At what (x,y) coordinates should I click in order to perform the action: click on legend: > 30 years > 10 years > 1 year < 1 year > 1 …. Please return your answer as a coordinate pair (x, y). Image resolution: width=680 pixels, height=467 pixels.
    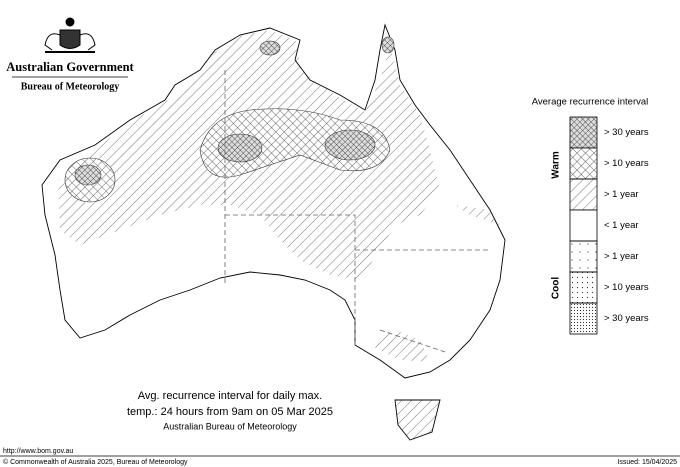
    Looking at the image, I should click on (609, 225).